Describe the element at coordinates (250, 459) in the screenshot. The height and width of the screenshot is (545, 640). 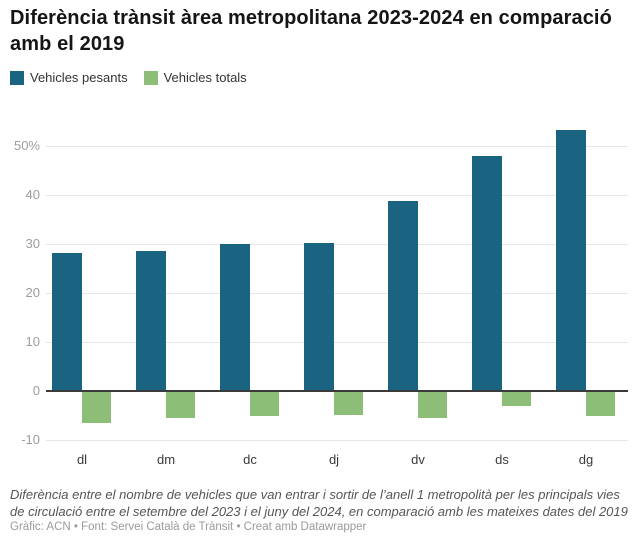
I see `x-tick-label: dc` at that location.